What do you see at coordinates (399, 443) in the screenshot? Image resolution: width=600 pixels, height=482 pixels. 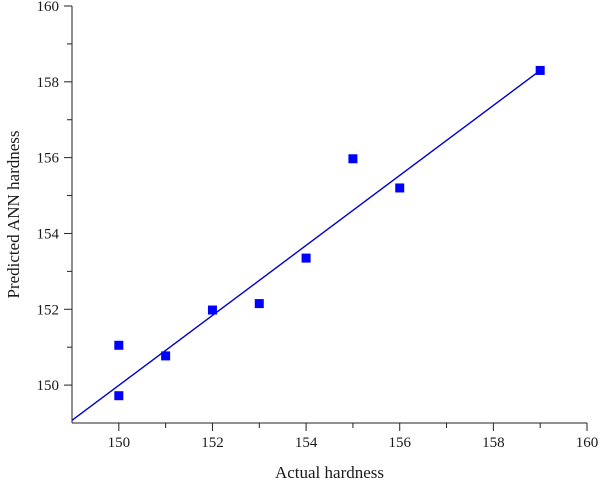 I see `x-tick-label: 156` at bounding box center [399, 443].